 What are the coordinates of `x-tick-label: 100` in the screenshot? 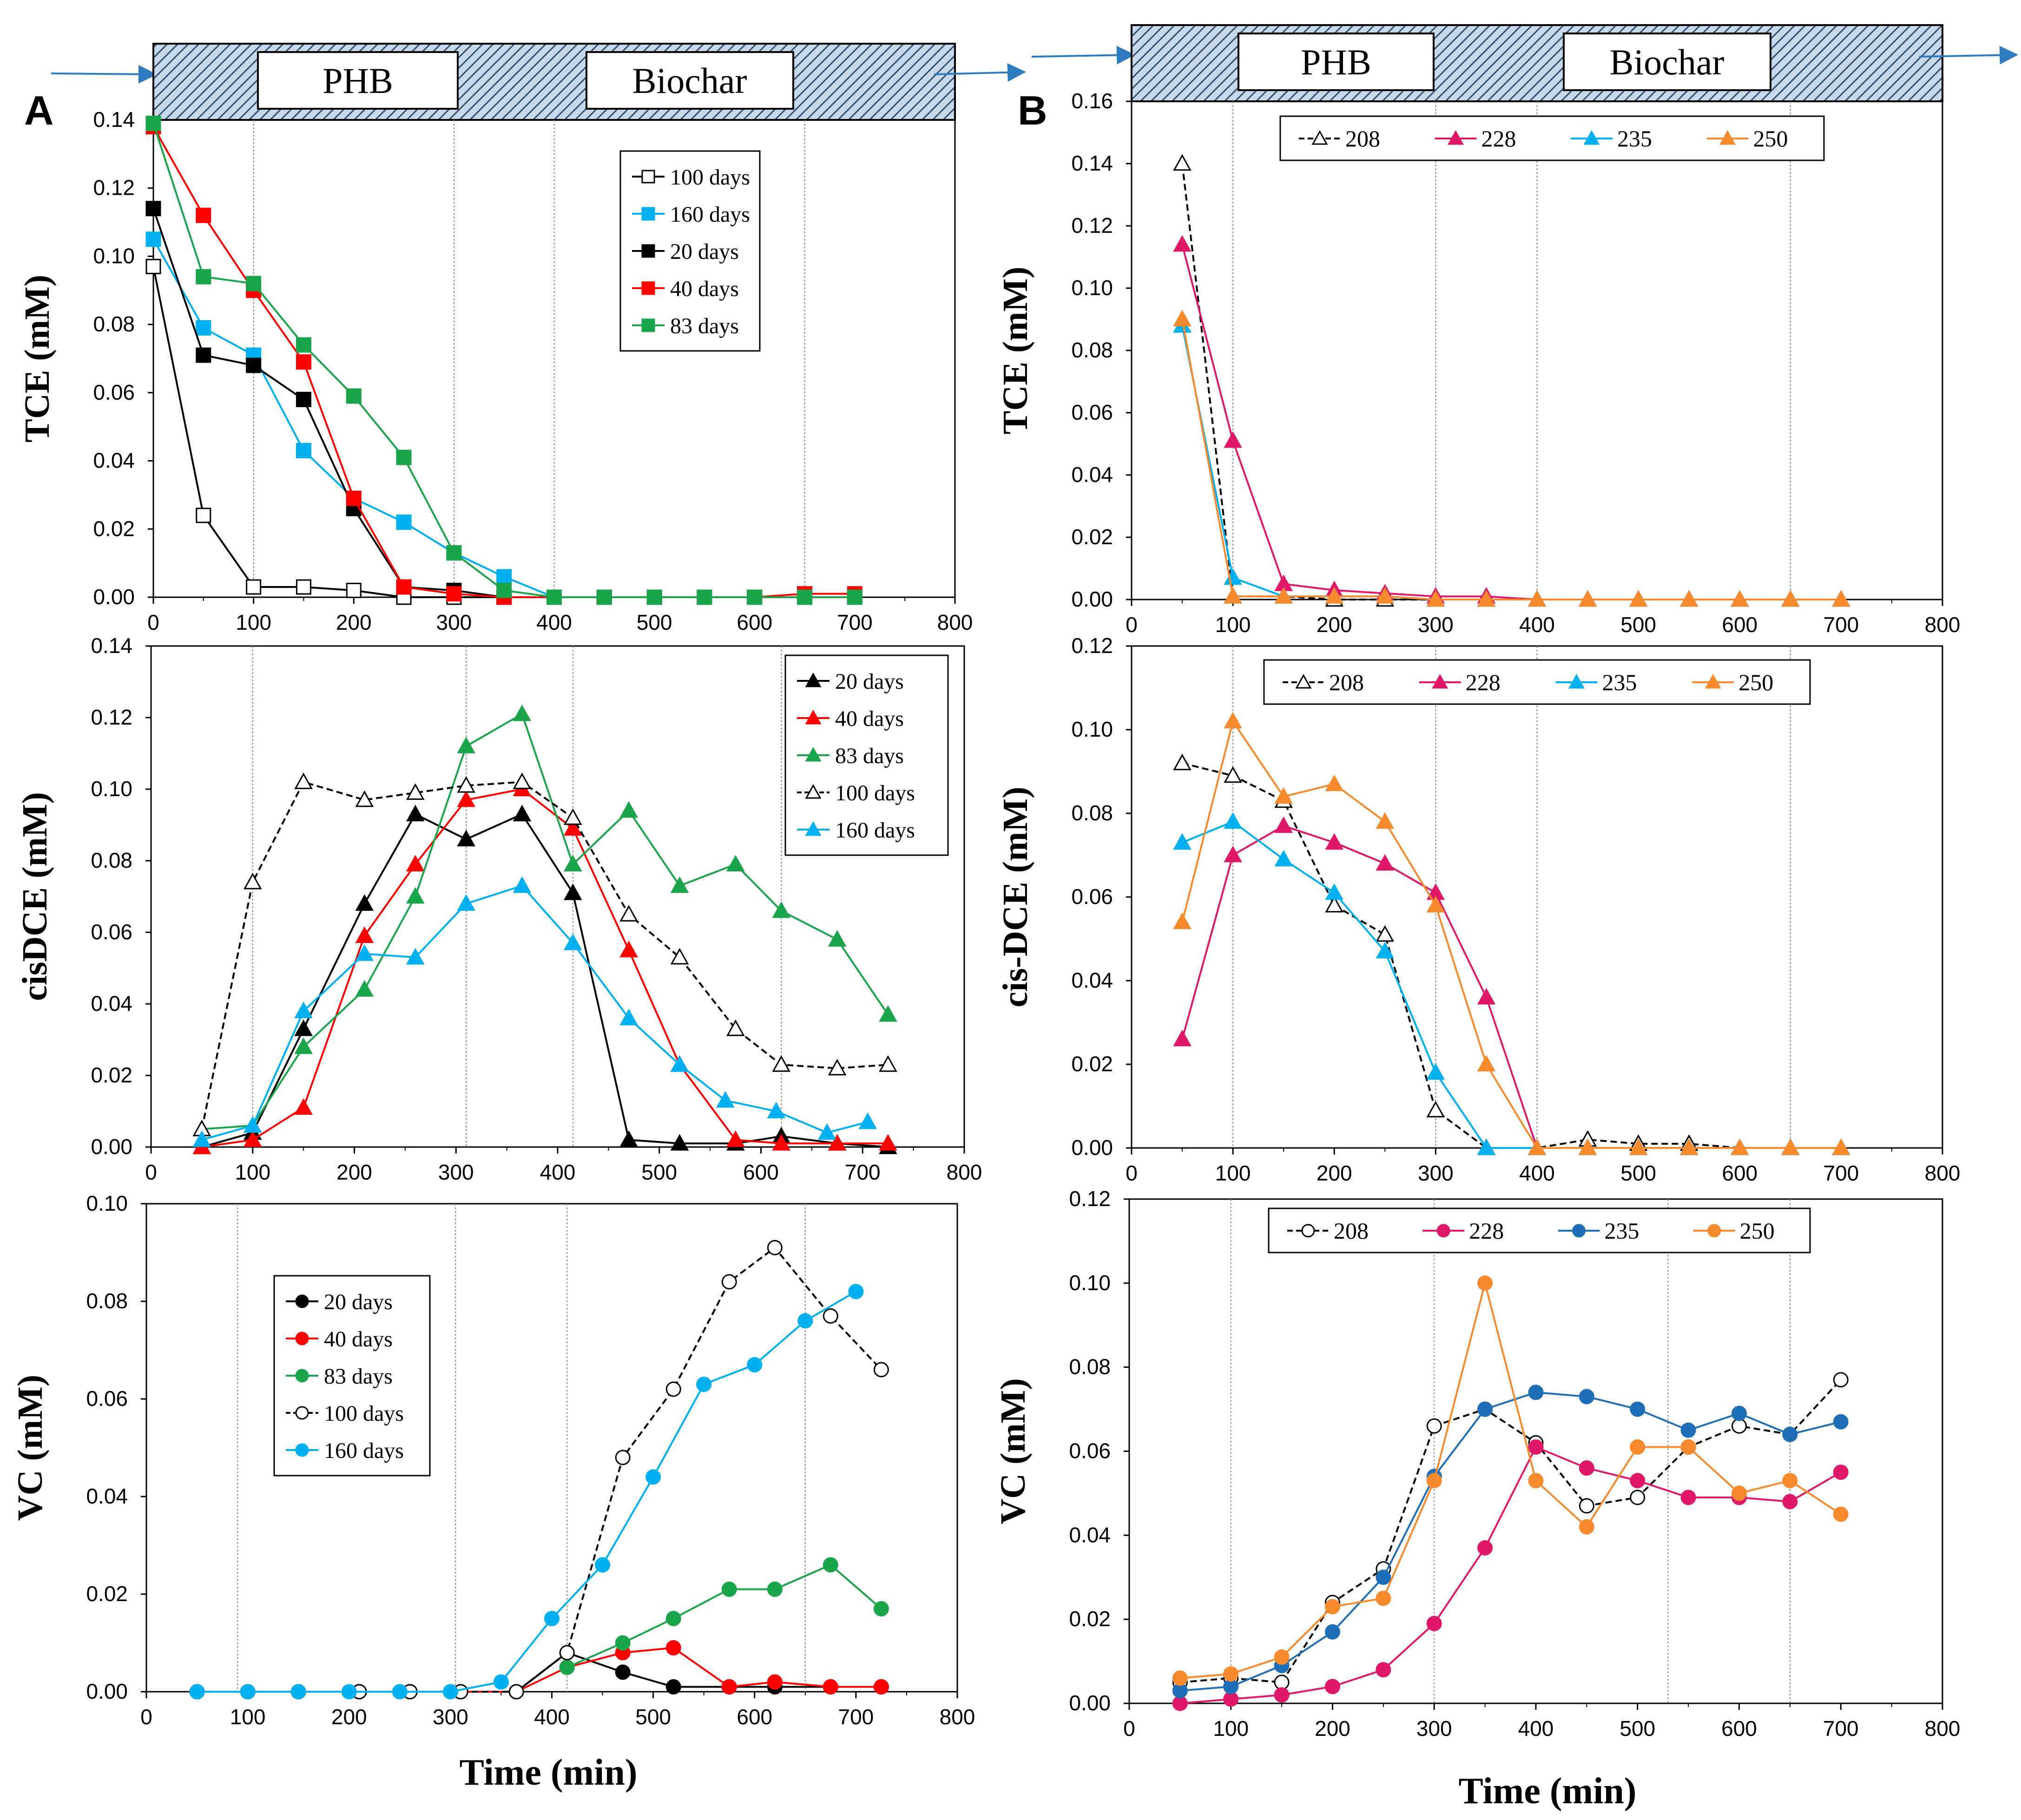 It's located at (252, 1172).